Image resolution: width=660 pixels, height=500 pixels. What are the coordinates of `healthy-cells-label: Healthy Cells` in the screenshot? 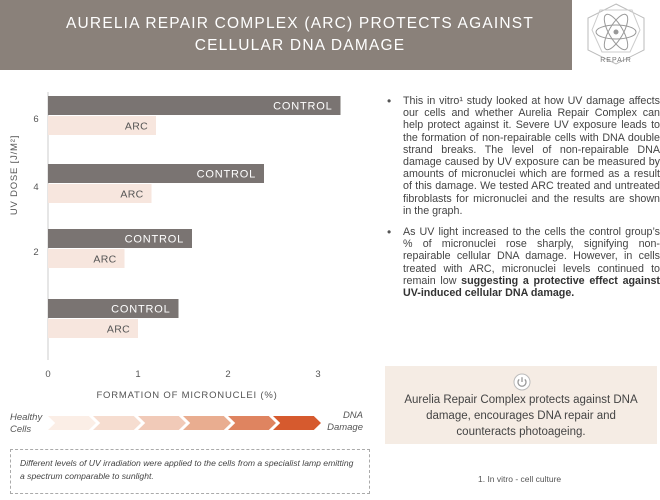 It's located at (26, 423).